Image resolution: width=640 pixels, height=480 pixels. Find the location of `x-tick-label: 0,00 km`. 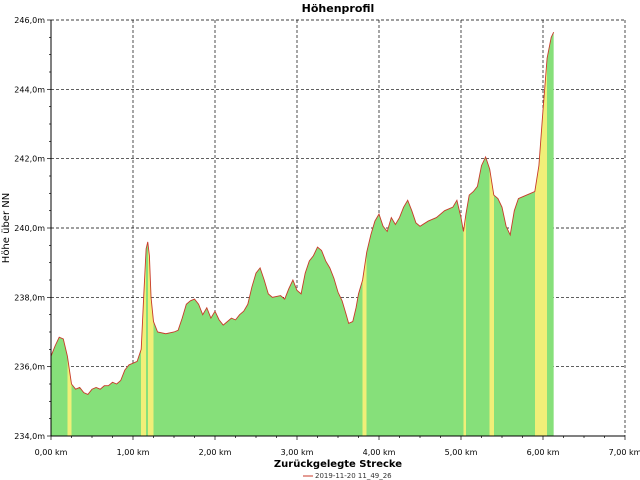

x-tick-label: 0,00 km is located at coordinates (51, 452).